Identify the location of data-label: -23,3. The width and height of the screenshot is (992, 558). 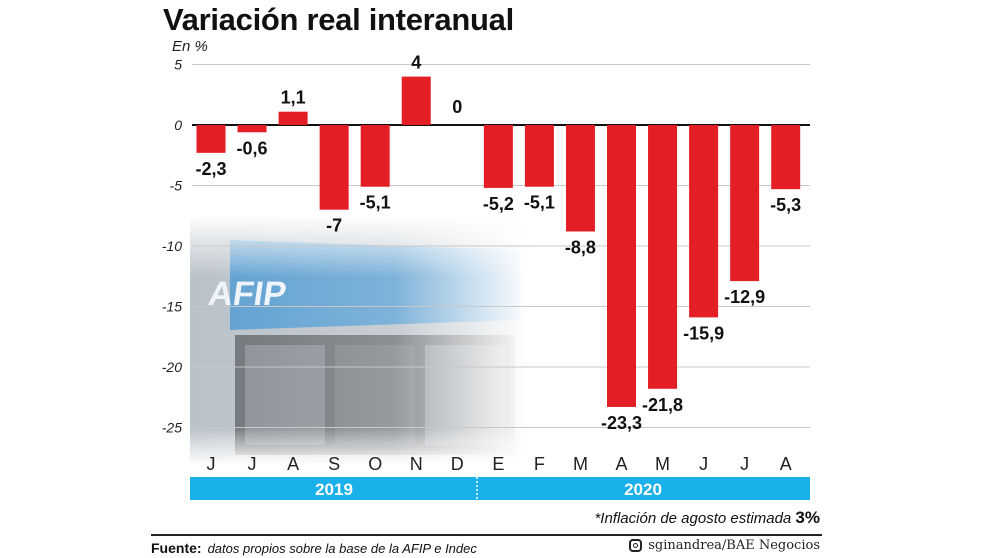
(621, 423).